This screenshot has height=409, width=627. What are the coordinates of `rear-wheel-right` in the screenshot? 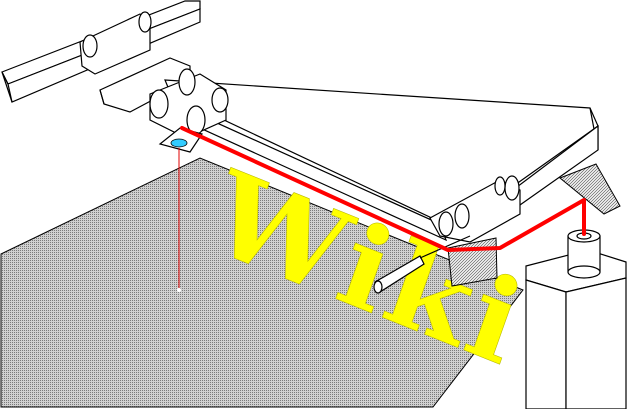 It's located at (145, 22).